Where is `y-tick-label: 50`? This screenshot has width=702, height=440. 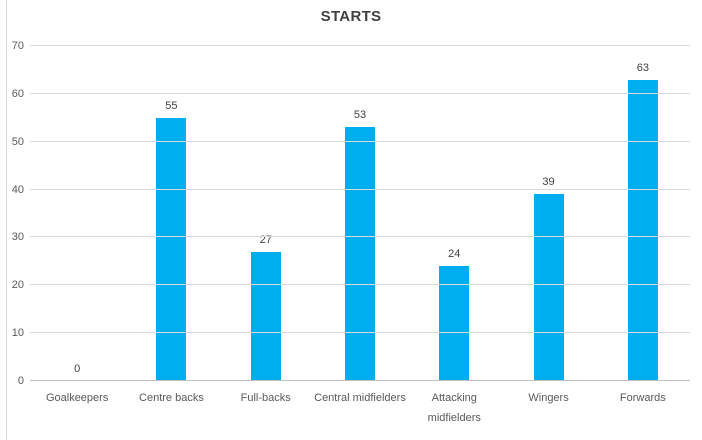
y-tick-label: 50 is located at coordinates (17, 141).